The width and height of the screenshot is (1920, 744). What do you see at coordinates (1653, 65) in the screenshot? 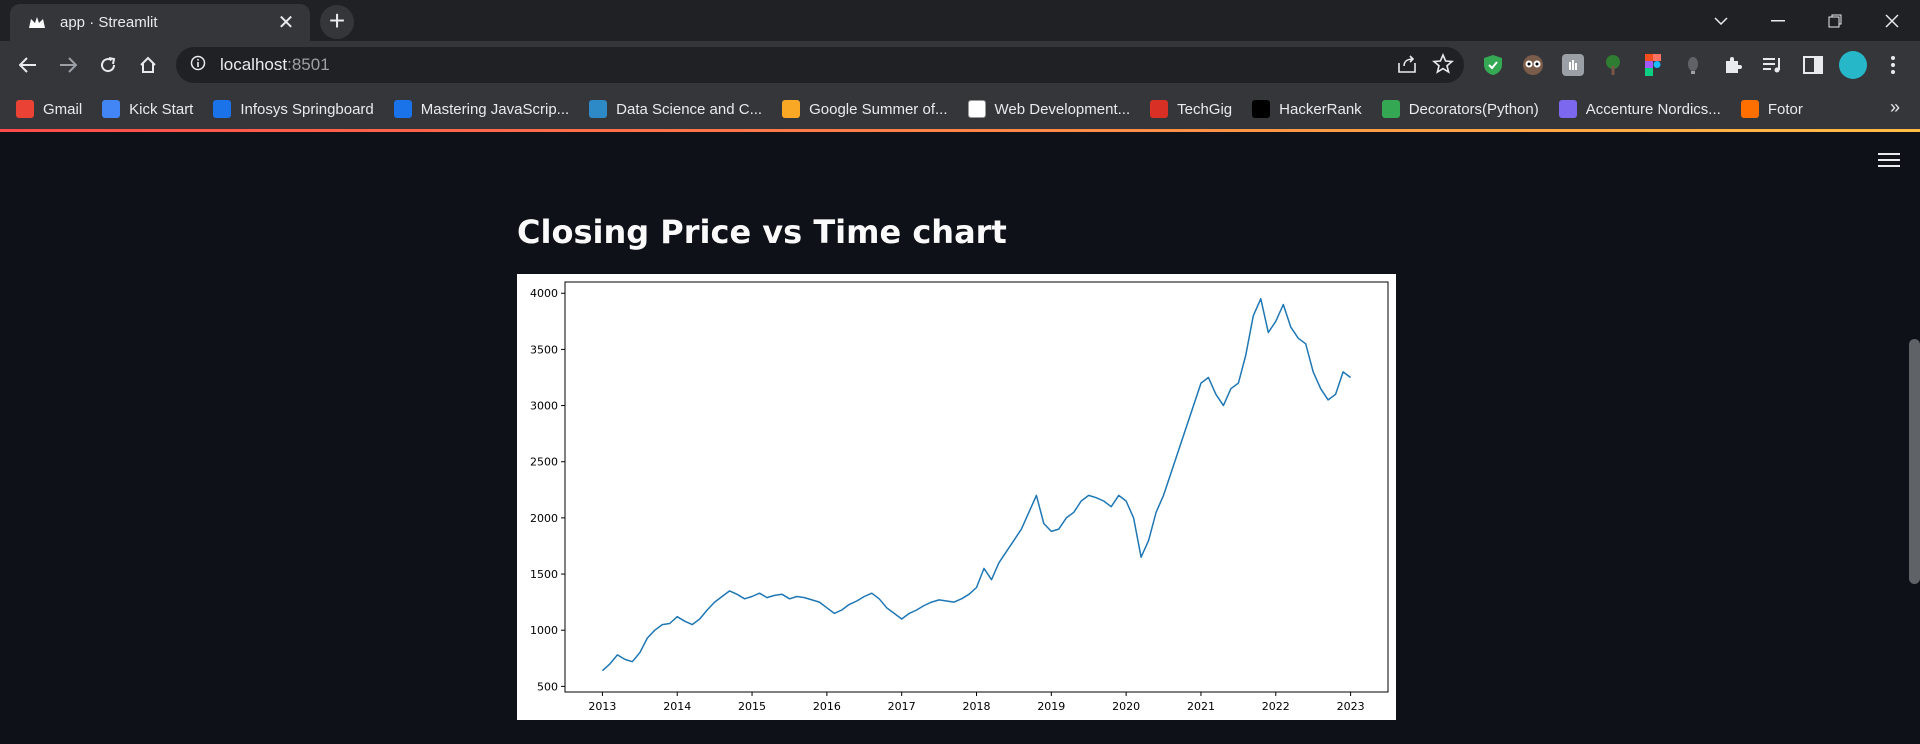
I see `figma-extension-icon` at bounding box center [1653, 65].